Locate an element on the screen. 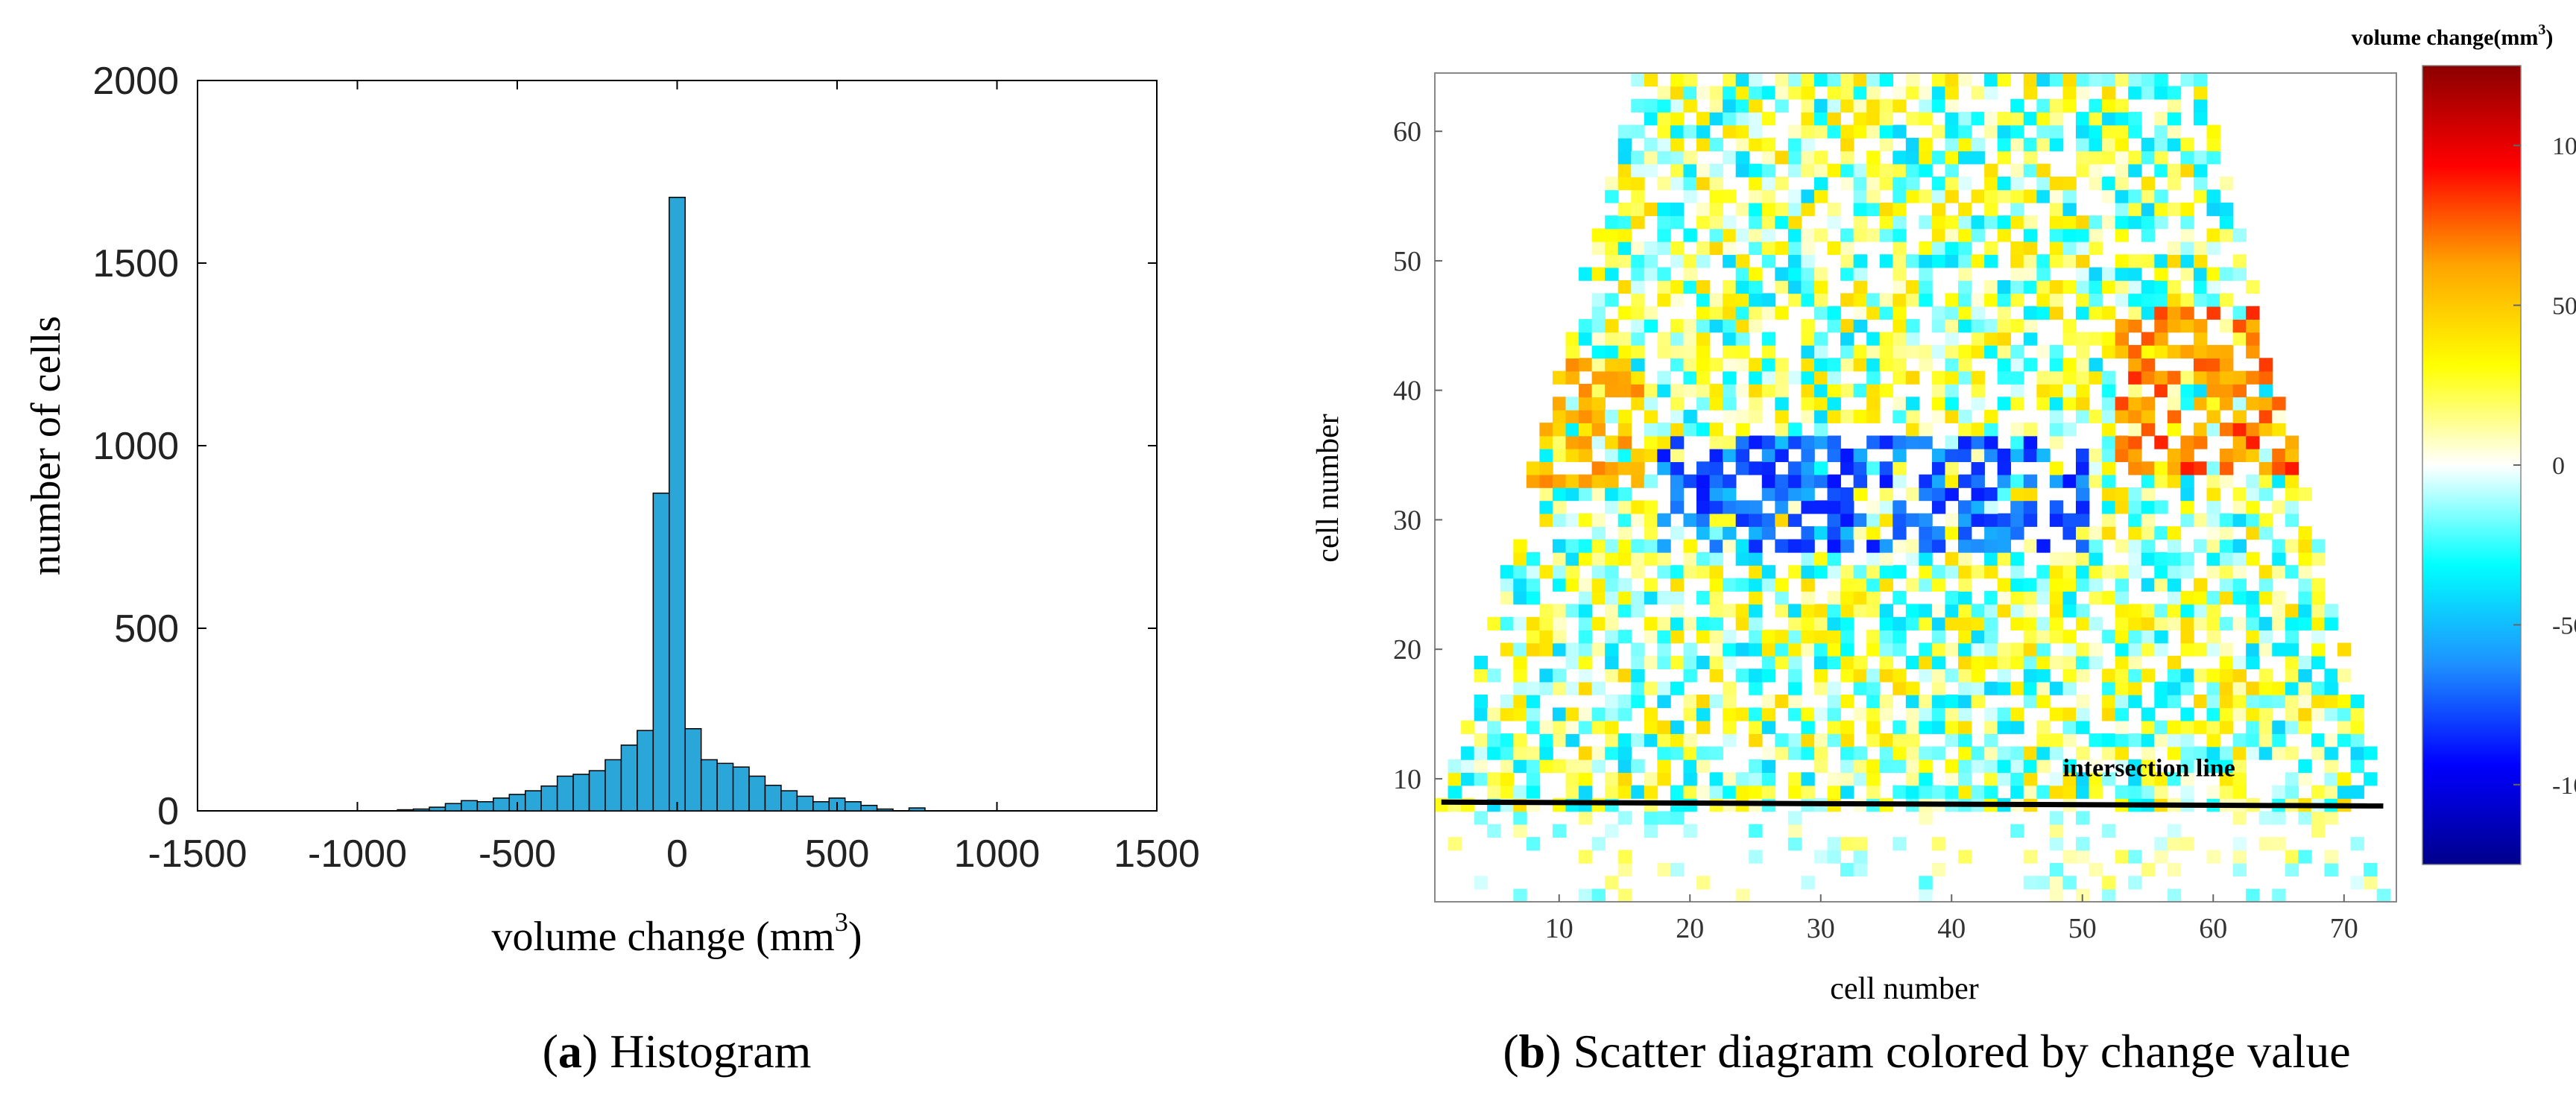 The image size is (2576, 1103). x-tick-label: 40 is located at coordinates (1952, 928).